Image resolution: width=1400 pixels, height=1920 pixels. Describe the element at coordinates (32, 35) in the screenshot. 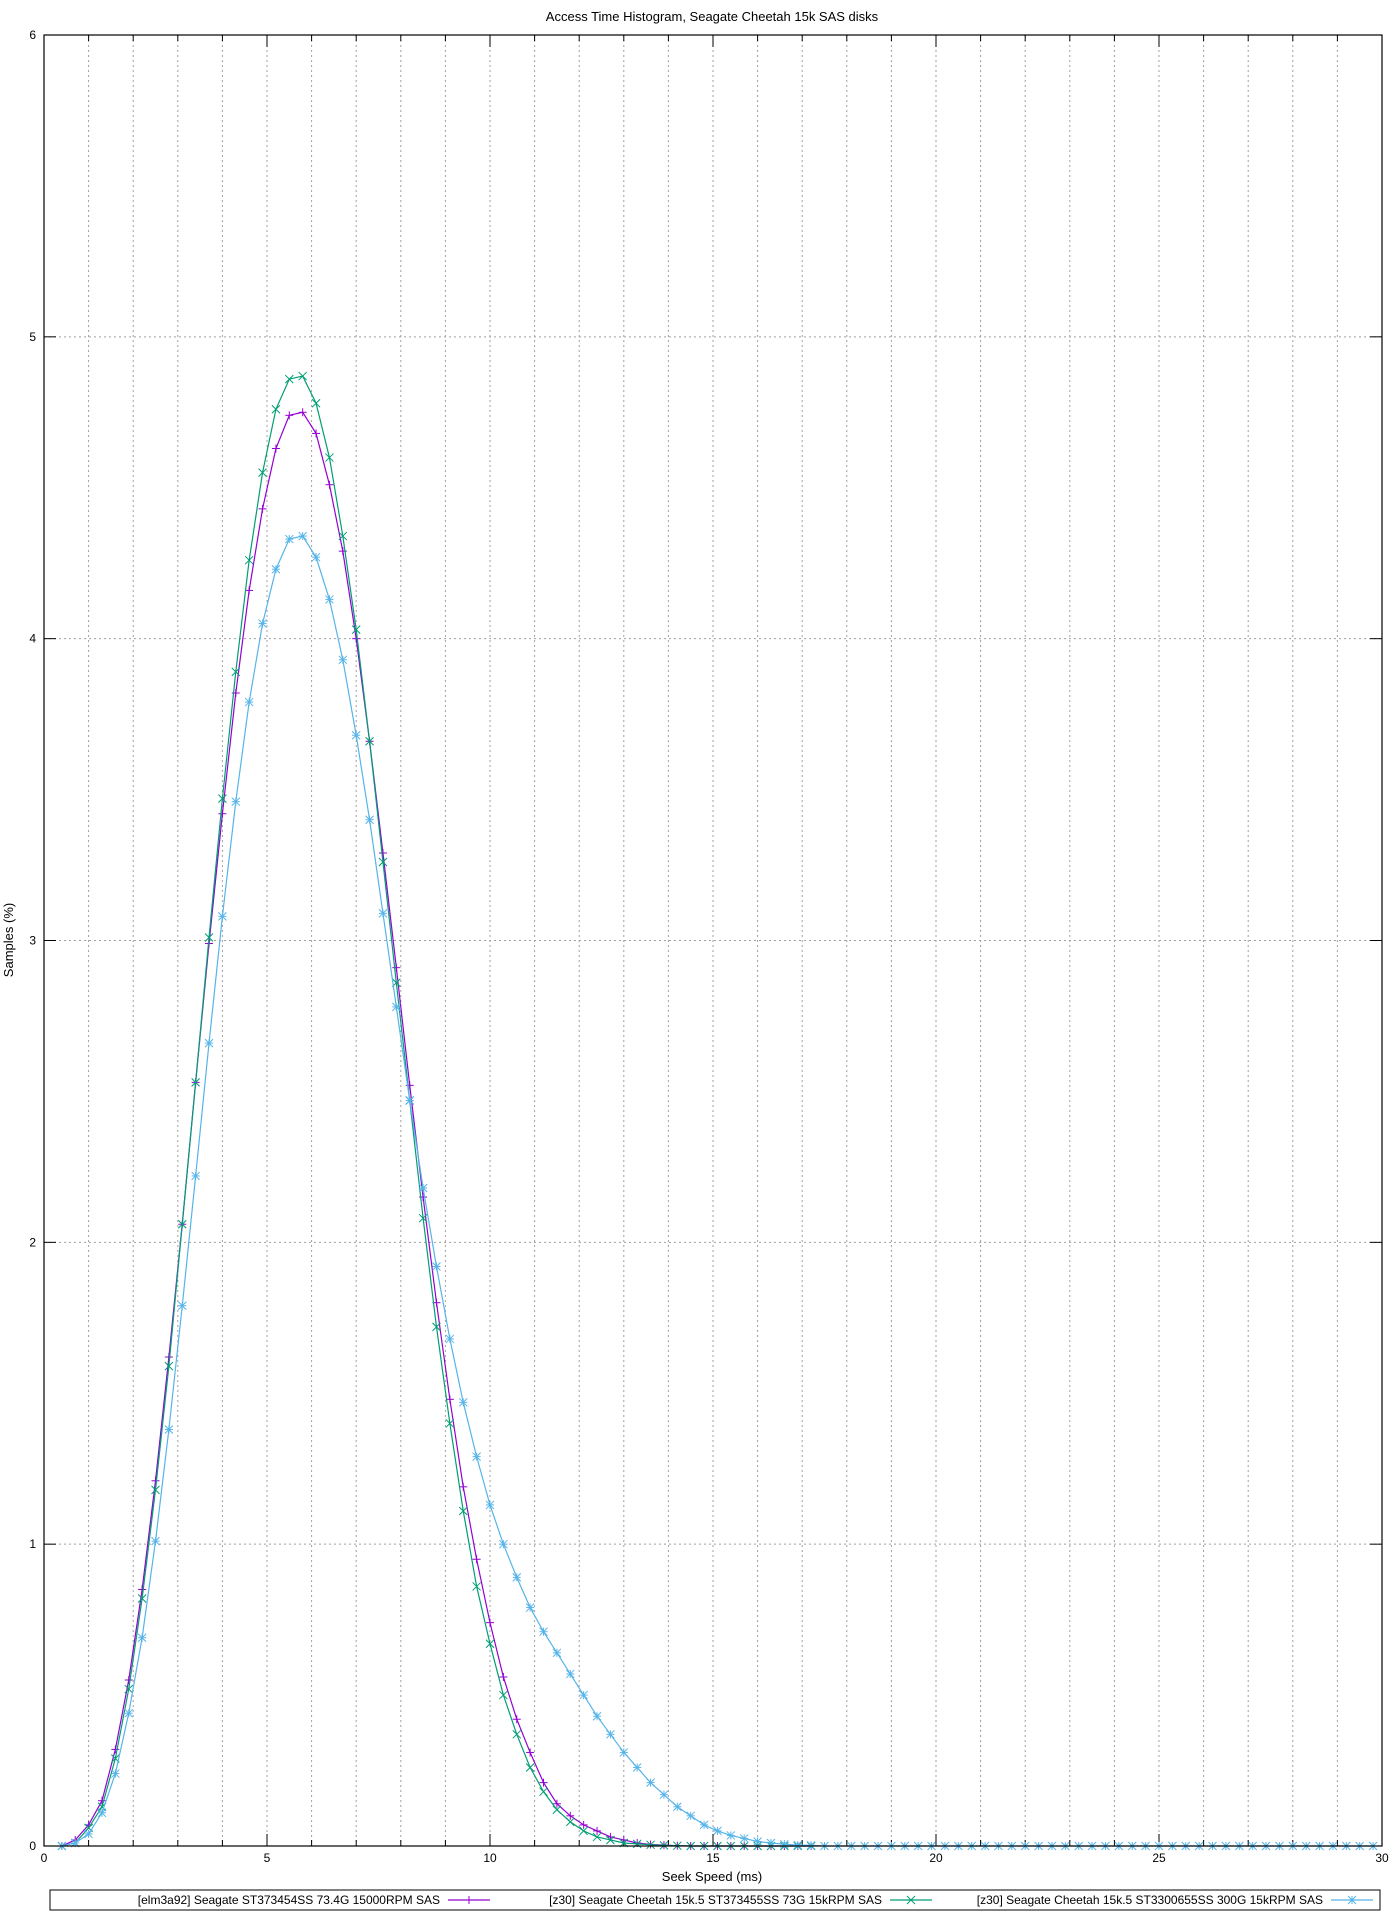

I see `y-tick-label: 6` at that location.